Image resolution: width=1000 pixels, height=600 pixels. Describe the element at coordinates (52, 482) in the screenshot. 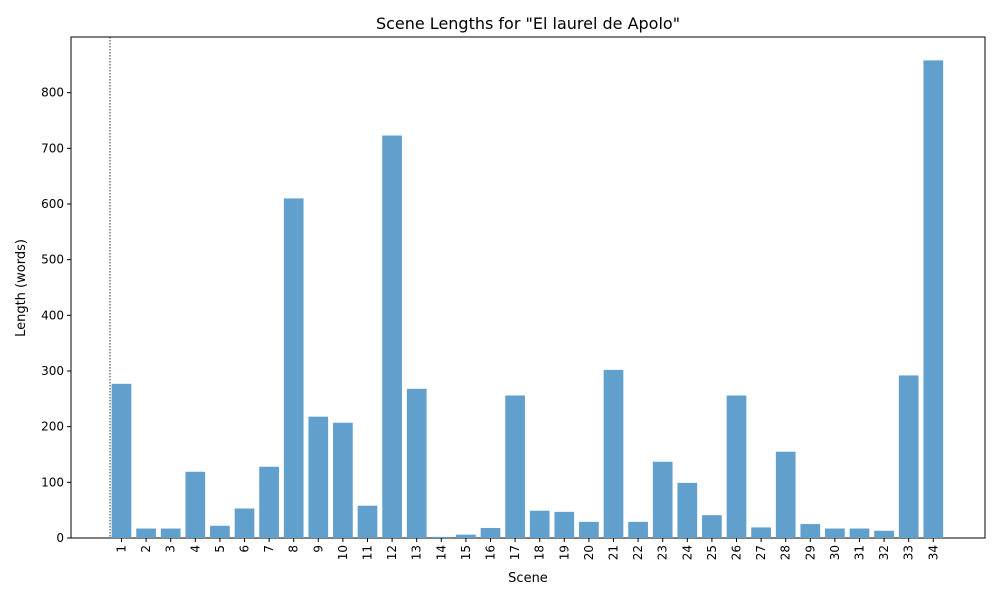

I see `y-tick-label: 100` at that location.